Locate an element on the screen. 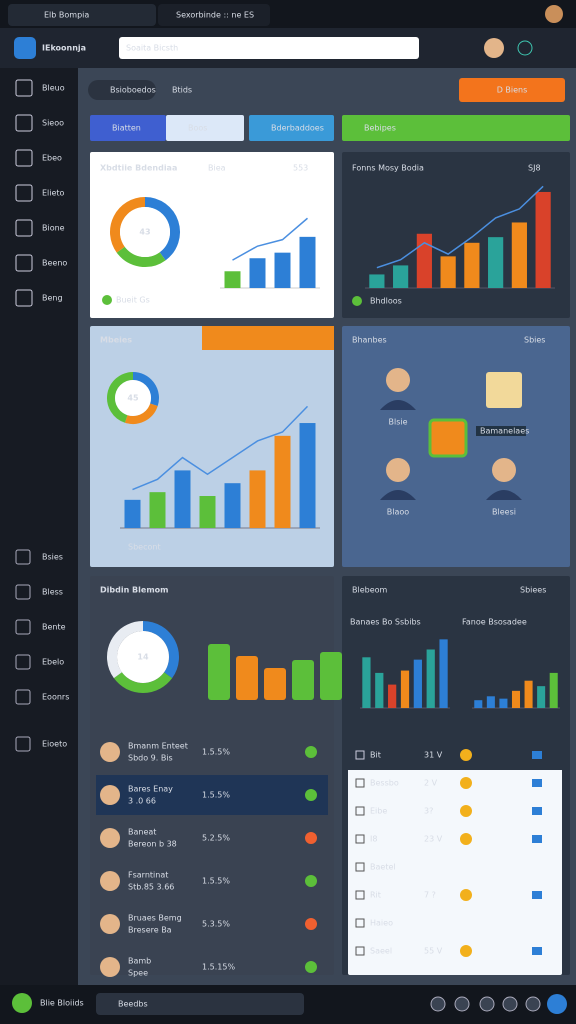 The image size is (576, 1024). row-value: 5.3.5% is located at coordinates (216, 924).